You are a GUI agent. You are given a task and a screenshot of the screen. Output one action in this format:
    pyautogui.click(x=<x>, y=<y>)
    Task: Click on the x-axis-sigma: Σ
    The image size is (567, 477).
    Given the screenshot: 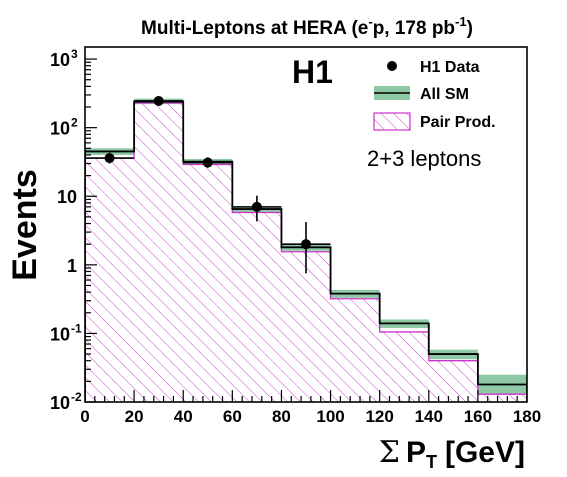 What is the action you would take?
    pyautogui.click(x=389, y=452)
    